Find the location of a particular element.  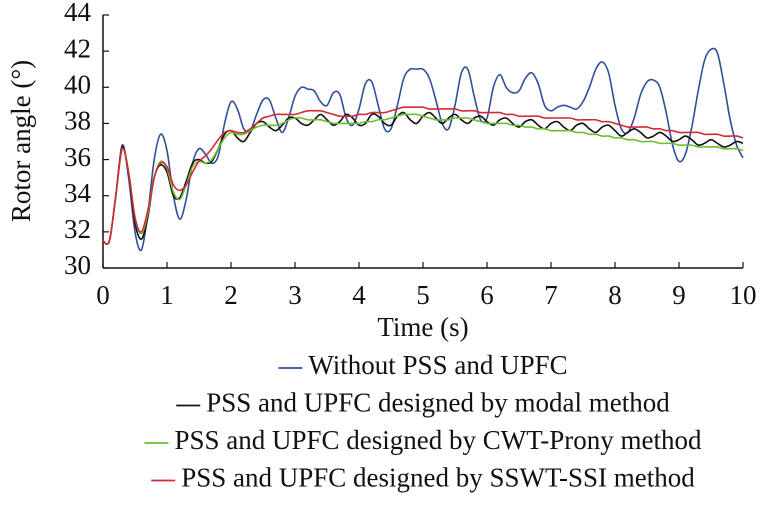

y-tick-label: 38 is located at coordinates (77, 121).